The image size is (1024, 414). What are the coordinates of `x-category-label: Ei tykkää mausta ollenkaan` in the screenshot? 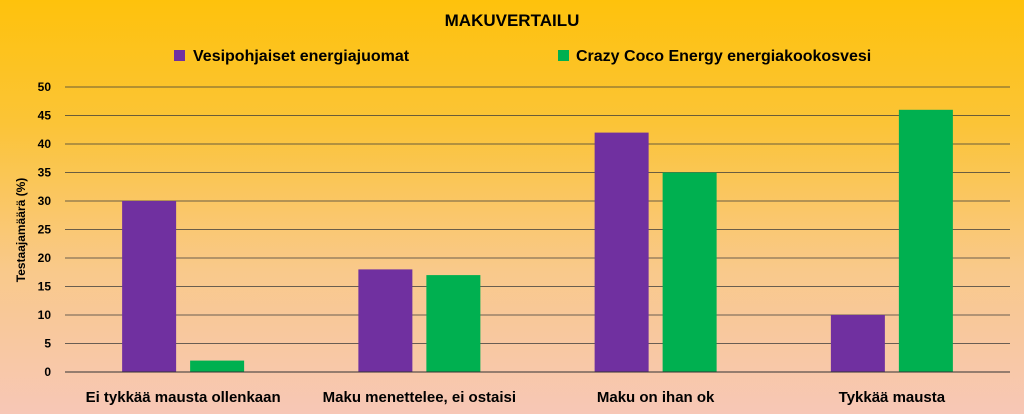 It's located at (183, 397).